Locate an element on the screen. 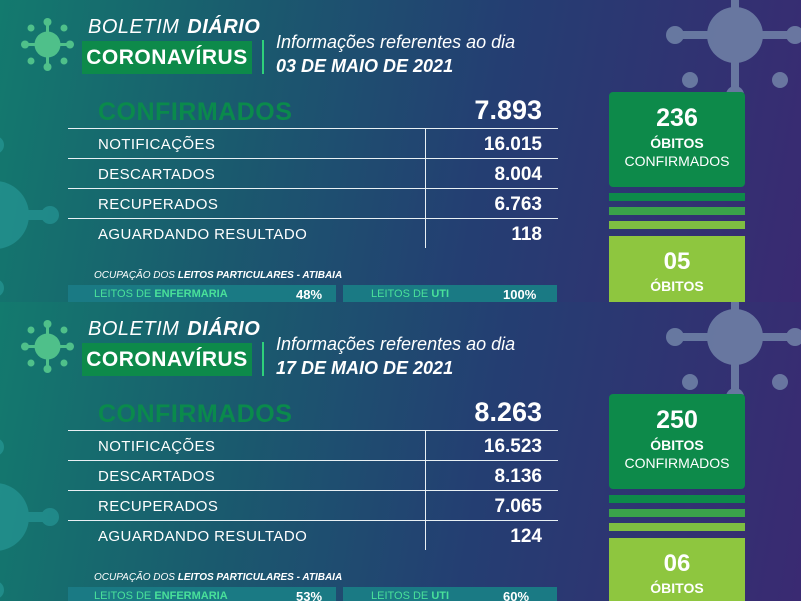 The height and width of the screenshot is (601, 801). row-value: 6.763 is located at coordinates (518, 204).